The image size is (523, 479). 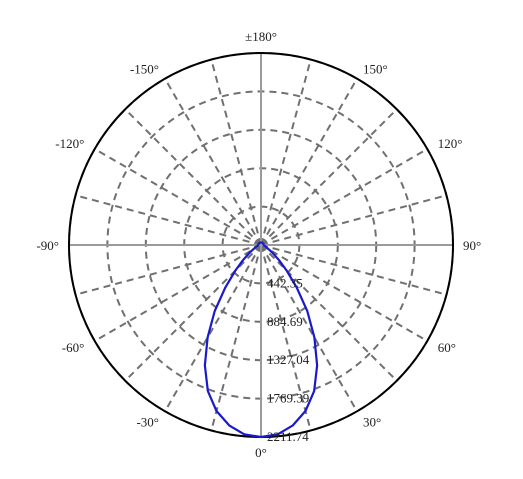 I want to click on angle-label-7: -150°, so click(x=144, y=68).